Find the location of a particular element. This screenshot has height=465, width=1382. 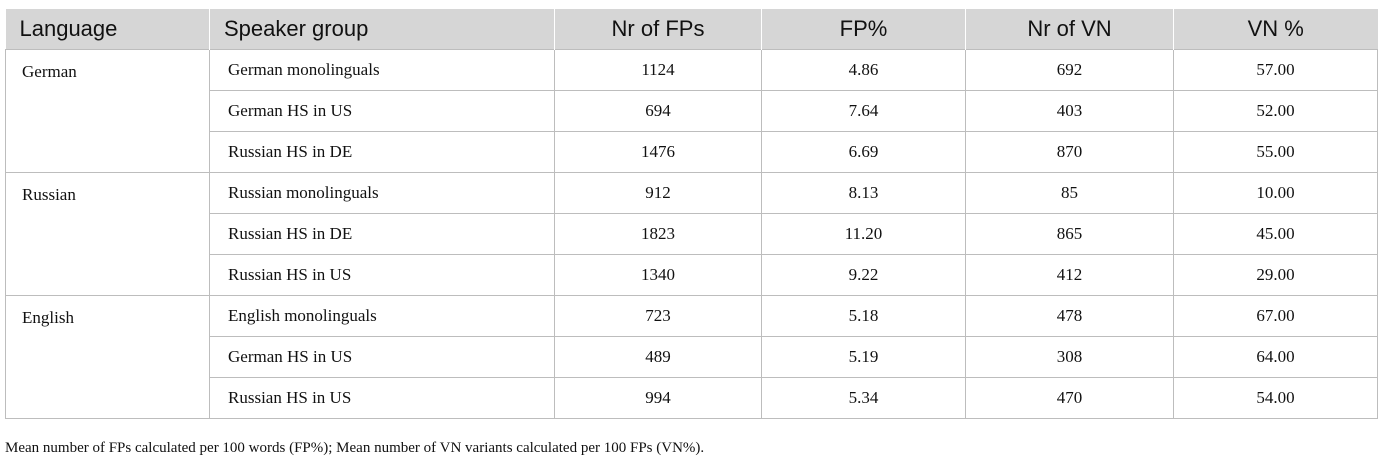

table-row: German HS in US 694 7.64 403 52.00 is located at coordinates (692, 111).